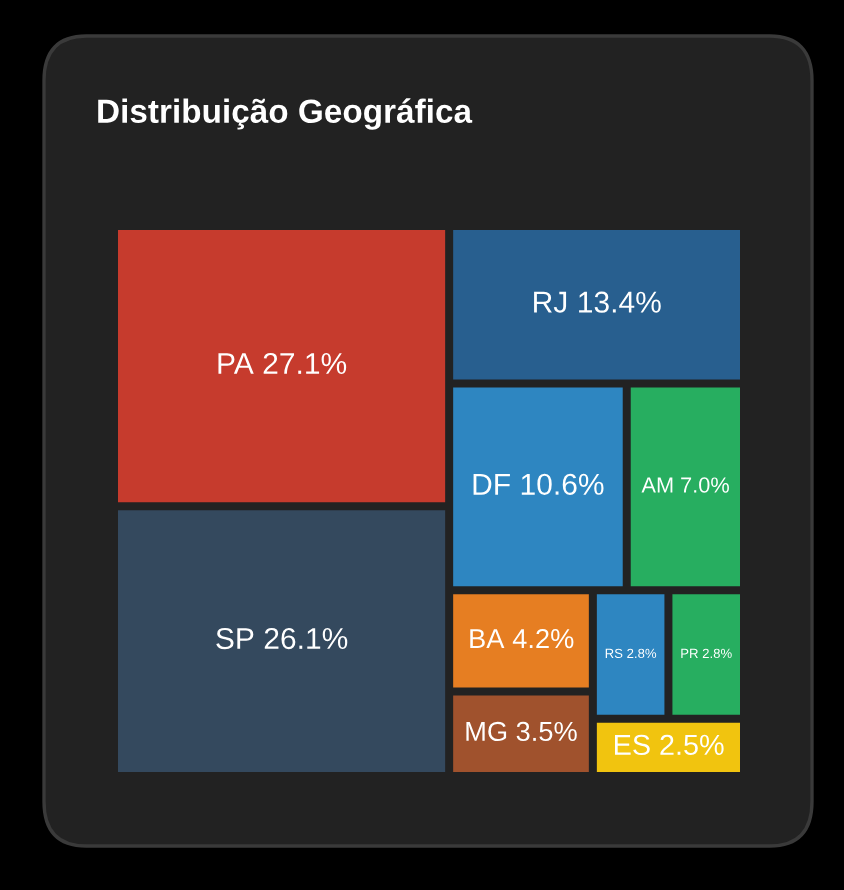 The width and height of the screenshot is (844, 890). I want to click on category-label: ES, so click(632, 745).